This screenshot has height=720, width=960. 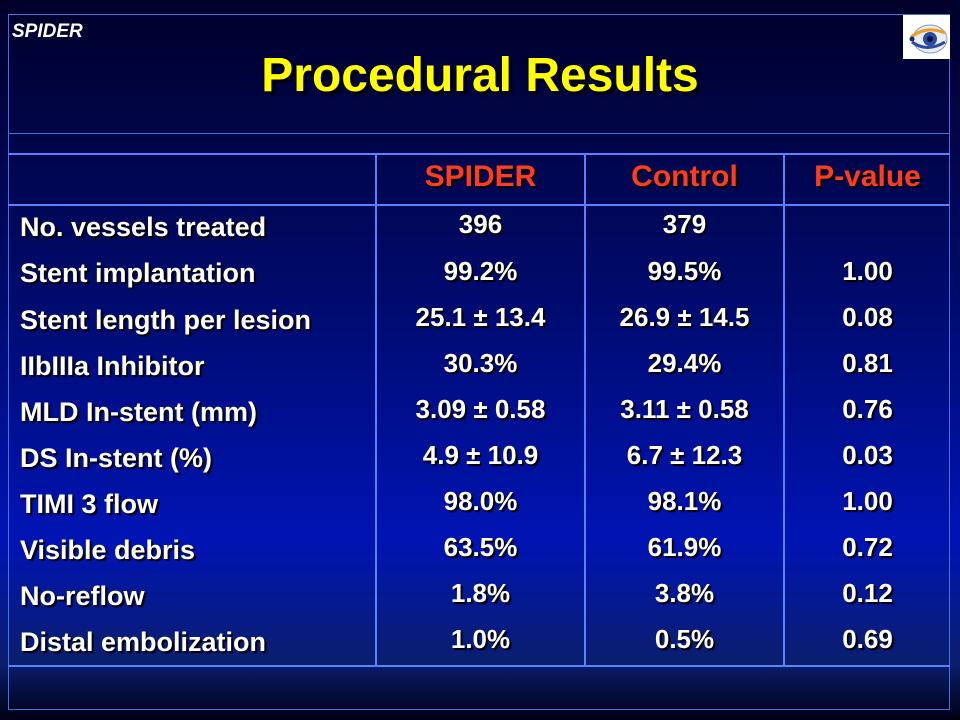 What do you see at coordinates (480, 639) in the screenshot?
I see `cell-spider: 1.0%` at bounding box center [480, 639].